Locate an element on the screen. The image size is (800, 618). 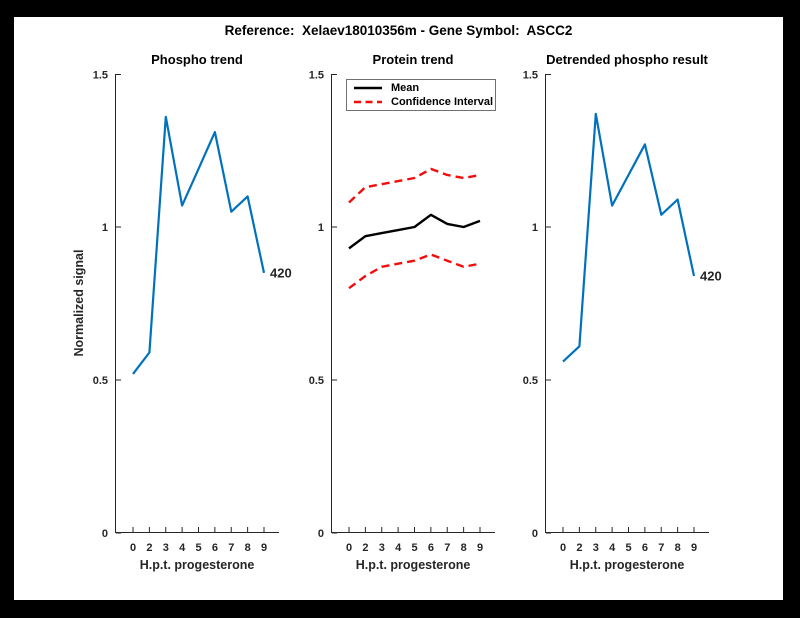
chart-title-phospho-trend: Phospho trend is located at coordinates (197, 59).